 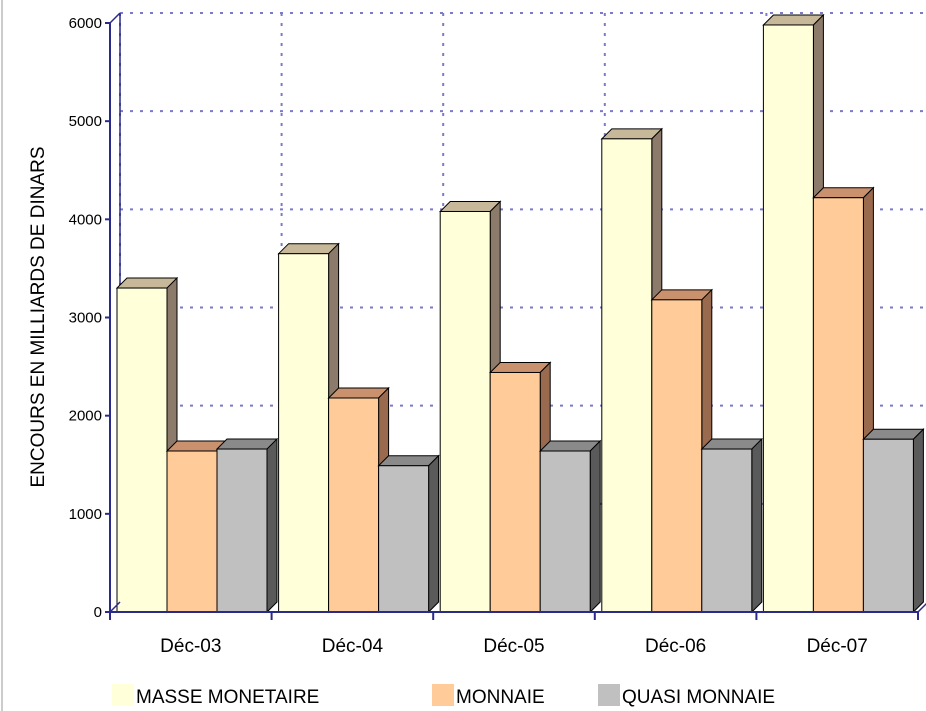 What do you see at coordinates (85, 121) in the screenshot?
I see `y-tick-label: 5000` at bounding box center [85, 121].